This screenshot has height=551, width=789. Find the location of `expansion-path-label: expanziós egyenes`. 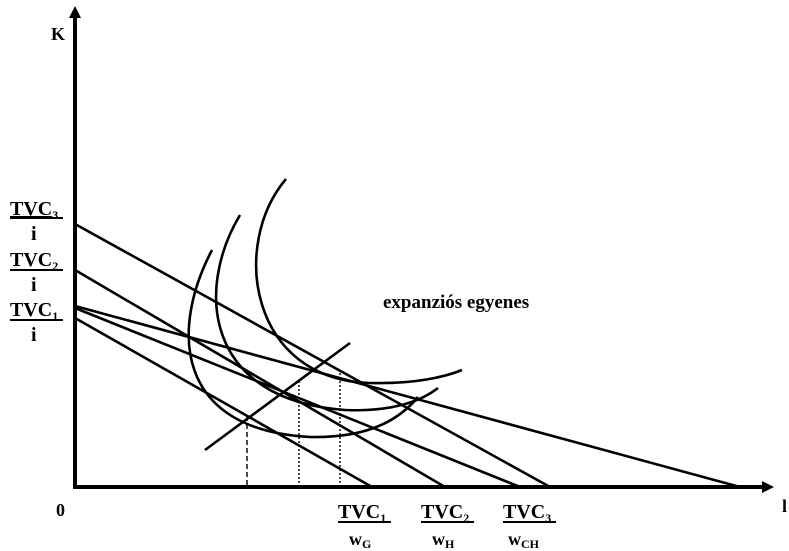

expansion-path-label: expanziós egyenes is located at coordinates (456, 302).